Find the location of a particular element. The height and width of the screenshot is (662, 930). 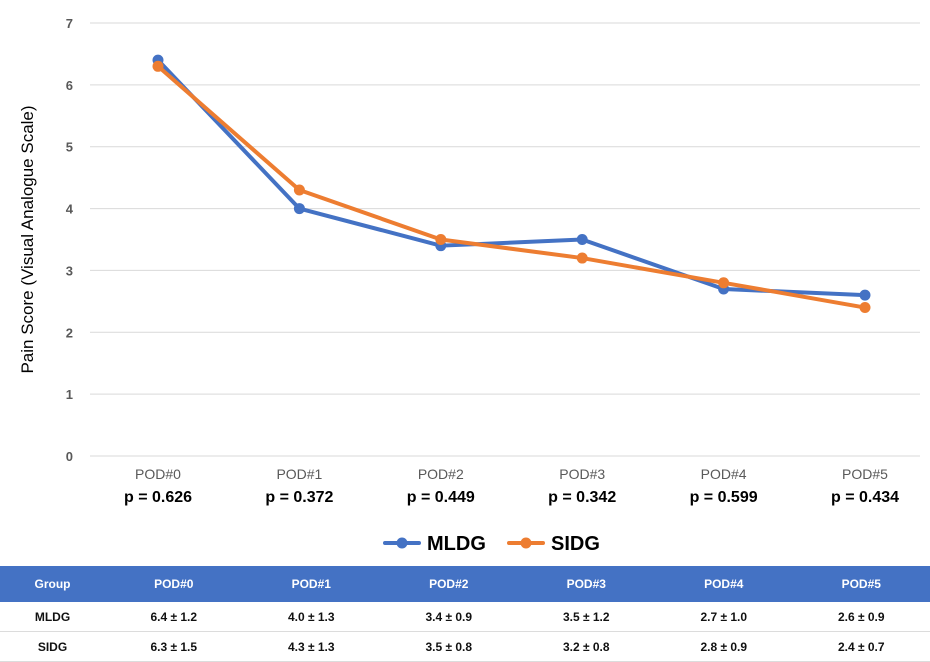

table-cell: 2.8 ± 0.9 is located at coordinates (724, 647).